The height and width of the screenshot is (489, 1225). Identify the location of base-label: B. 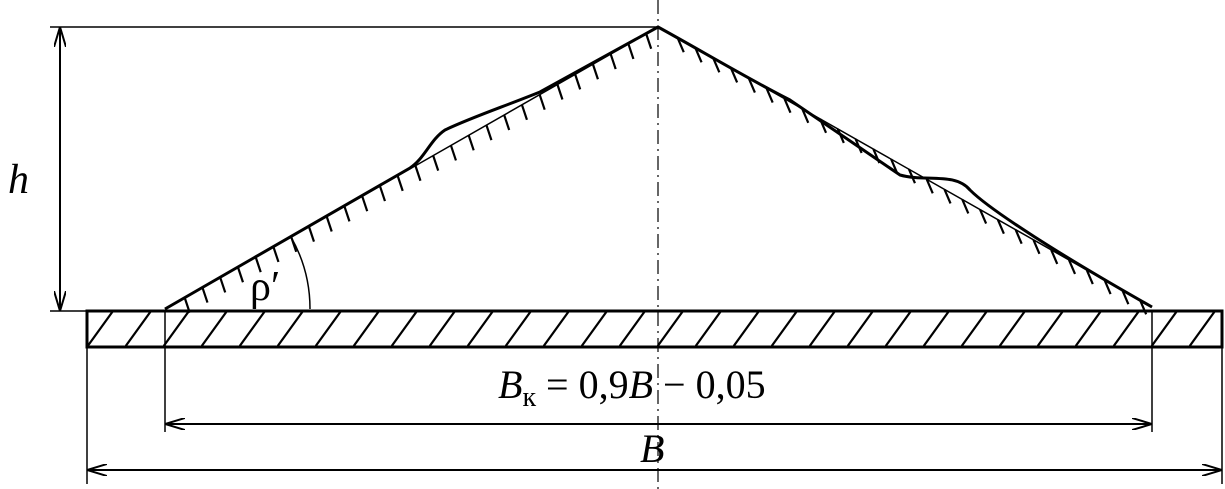
(652, 448).